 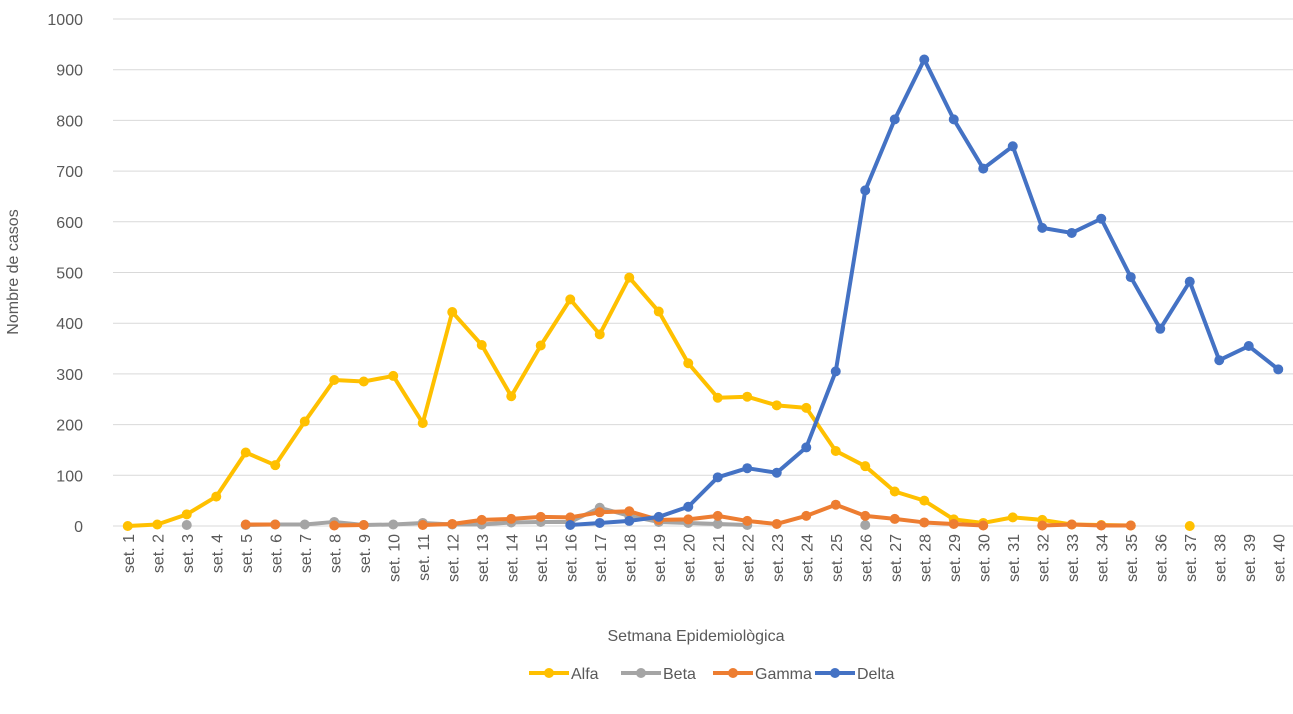 What do you see at coordinates (696, 636) in the screenshot?
I see `x-axis-title: Setmana Epidemiològica` at bounding box center [696, 636].